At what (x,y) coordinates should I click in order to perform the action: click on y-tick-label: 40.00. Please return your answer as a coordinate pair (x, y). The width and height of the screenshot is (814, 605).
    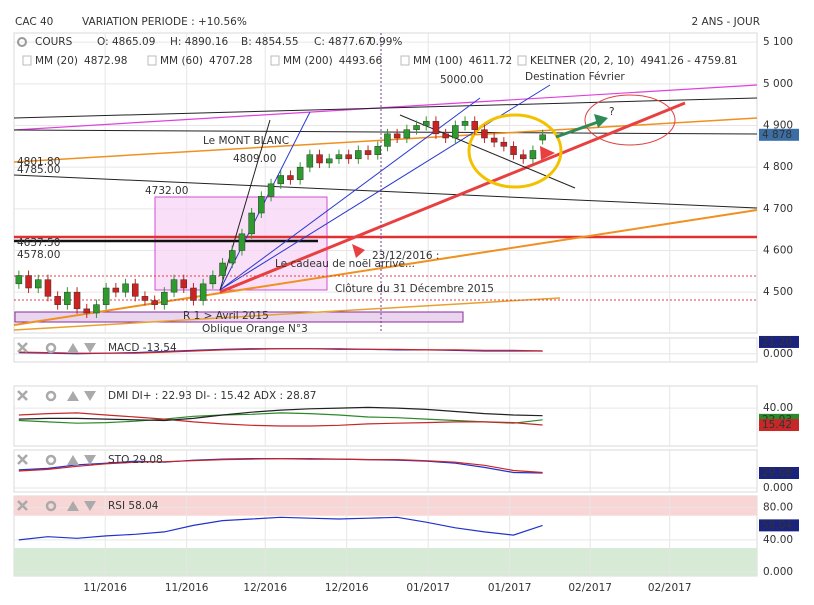
    Looking at the image, I should click on (778, 540).